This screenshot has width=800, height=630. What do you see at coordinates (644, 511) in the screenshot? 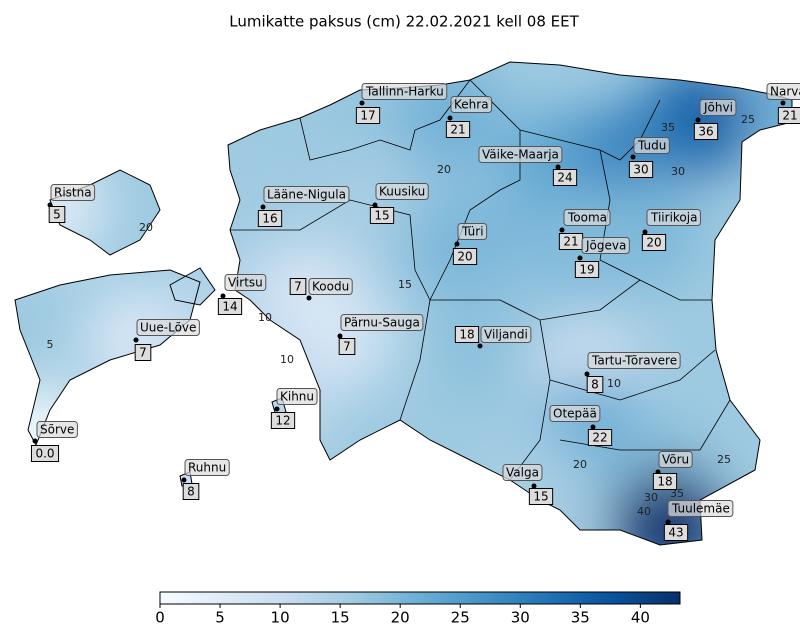
I see `contour-label: 40` at bounding box center [644, 511].